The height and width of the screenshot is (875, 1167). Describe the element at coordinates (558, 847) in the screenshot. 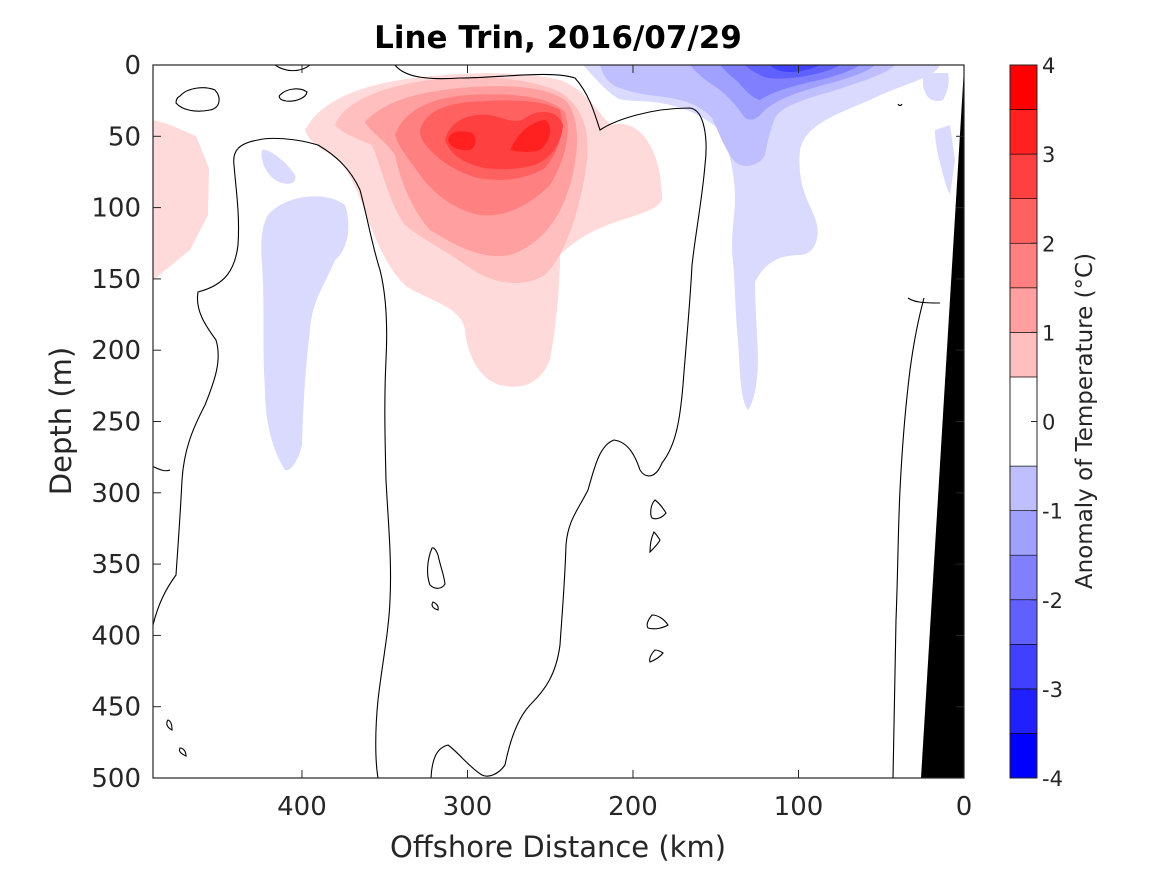

I see `x-axis-label: Offshore Distance (km)` at that location.